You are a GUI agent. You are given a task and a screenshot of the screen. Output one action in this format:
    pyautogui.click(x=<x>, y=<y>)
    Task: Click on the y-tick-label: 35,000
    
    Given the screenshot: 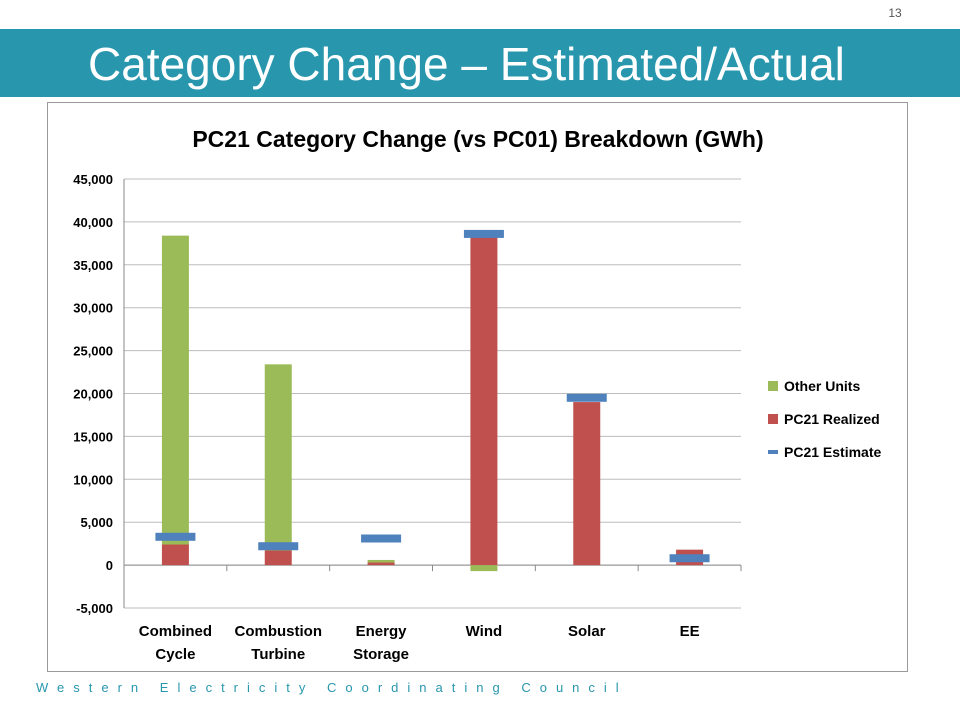 What is the action you would take?
    pyautogui.click(x=93, y=265)
    